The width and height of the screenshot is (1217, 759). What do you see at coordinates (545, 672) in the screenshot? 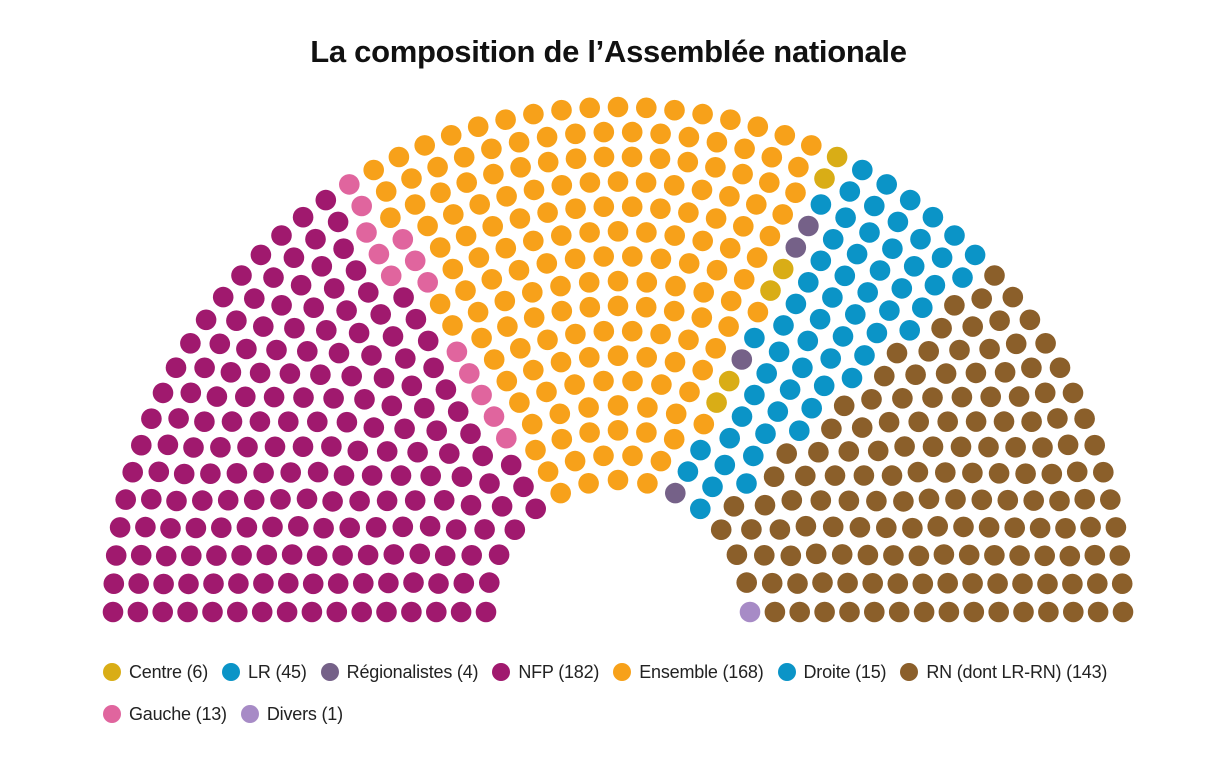
I see `legend-item-nfp: NFP (182)` at bounding box center [545, 672].